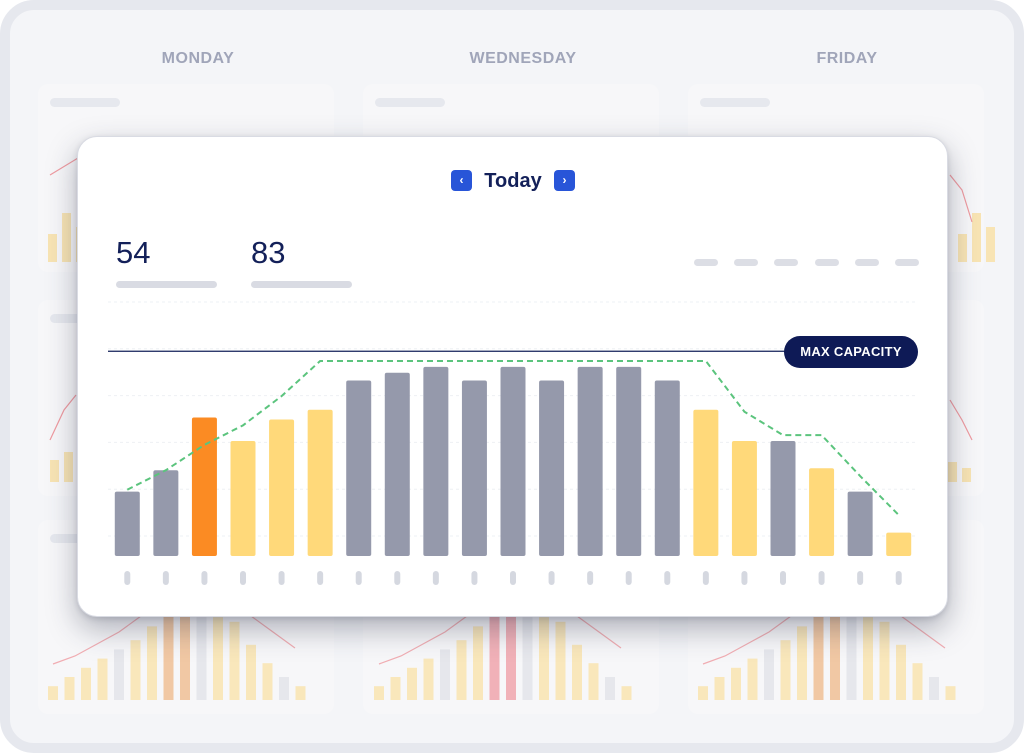  What do you see at coordinates (523, 58) in the screenshot?
I see `day-label-wednesday: WEDNESDAY` at bounding box center [523, 58].